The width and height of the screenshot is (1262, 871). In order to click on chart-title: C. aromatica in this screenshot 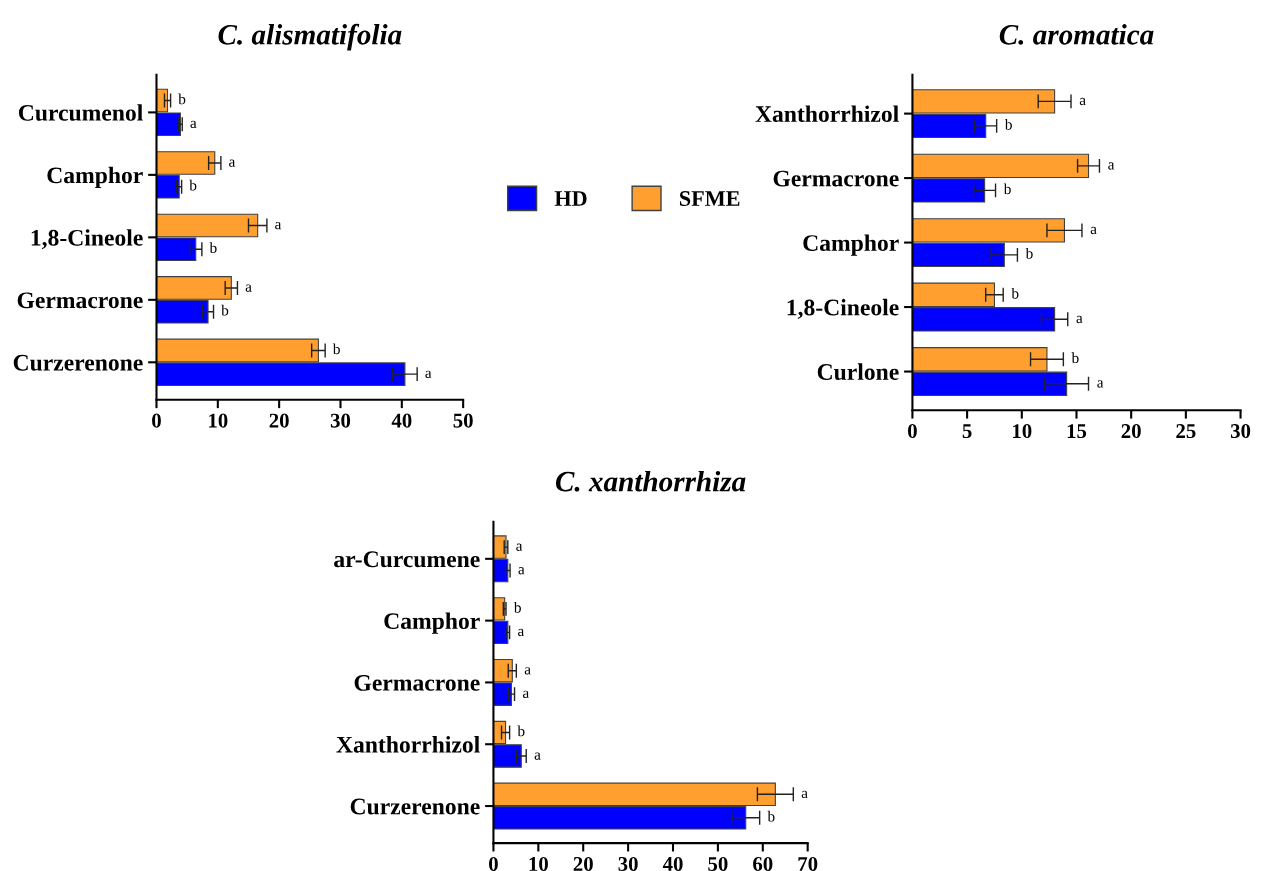, I will do `click(1076, 34)`.